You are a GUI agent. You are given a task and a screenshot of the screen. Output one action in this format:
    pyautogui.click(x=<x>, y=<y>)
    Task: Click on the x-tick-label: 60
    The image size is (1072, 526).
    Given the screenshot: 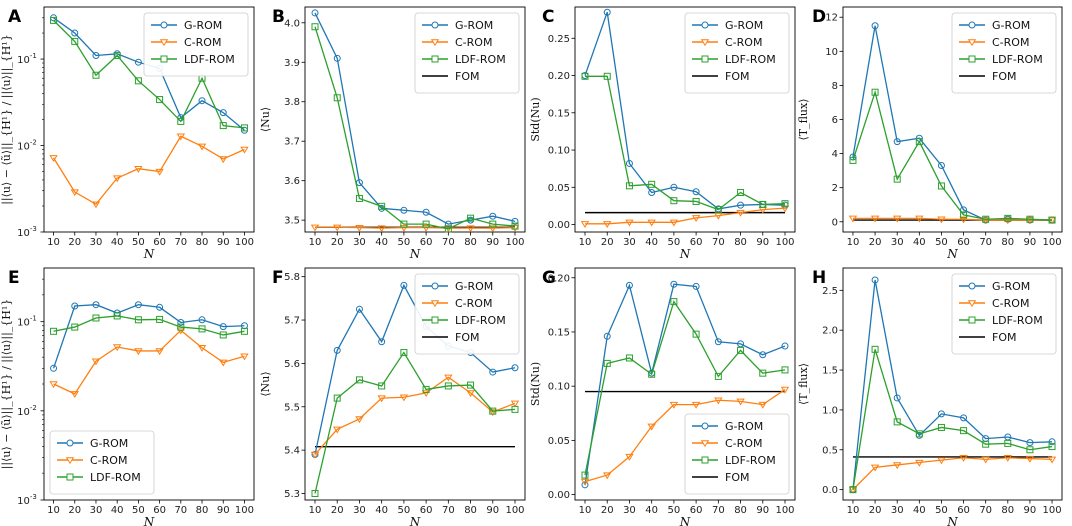 What is the action you would take?
    pyautogui.click(x=696, y=242)
    